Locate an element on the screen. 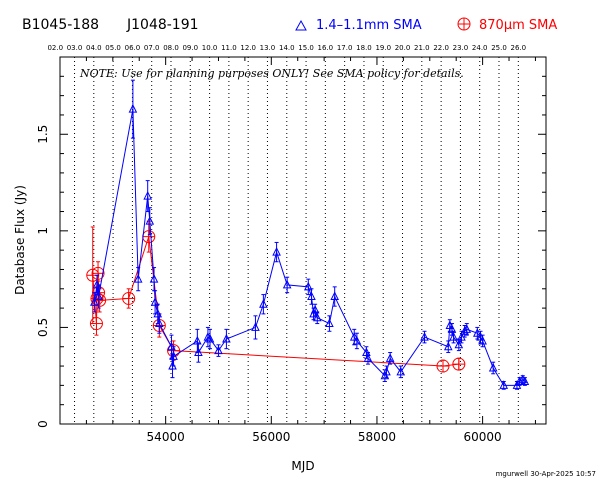  legend: 1.4–1.1mm SMA 870μm SMA is located at coordinates (426, 25).